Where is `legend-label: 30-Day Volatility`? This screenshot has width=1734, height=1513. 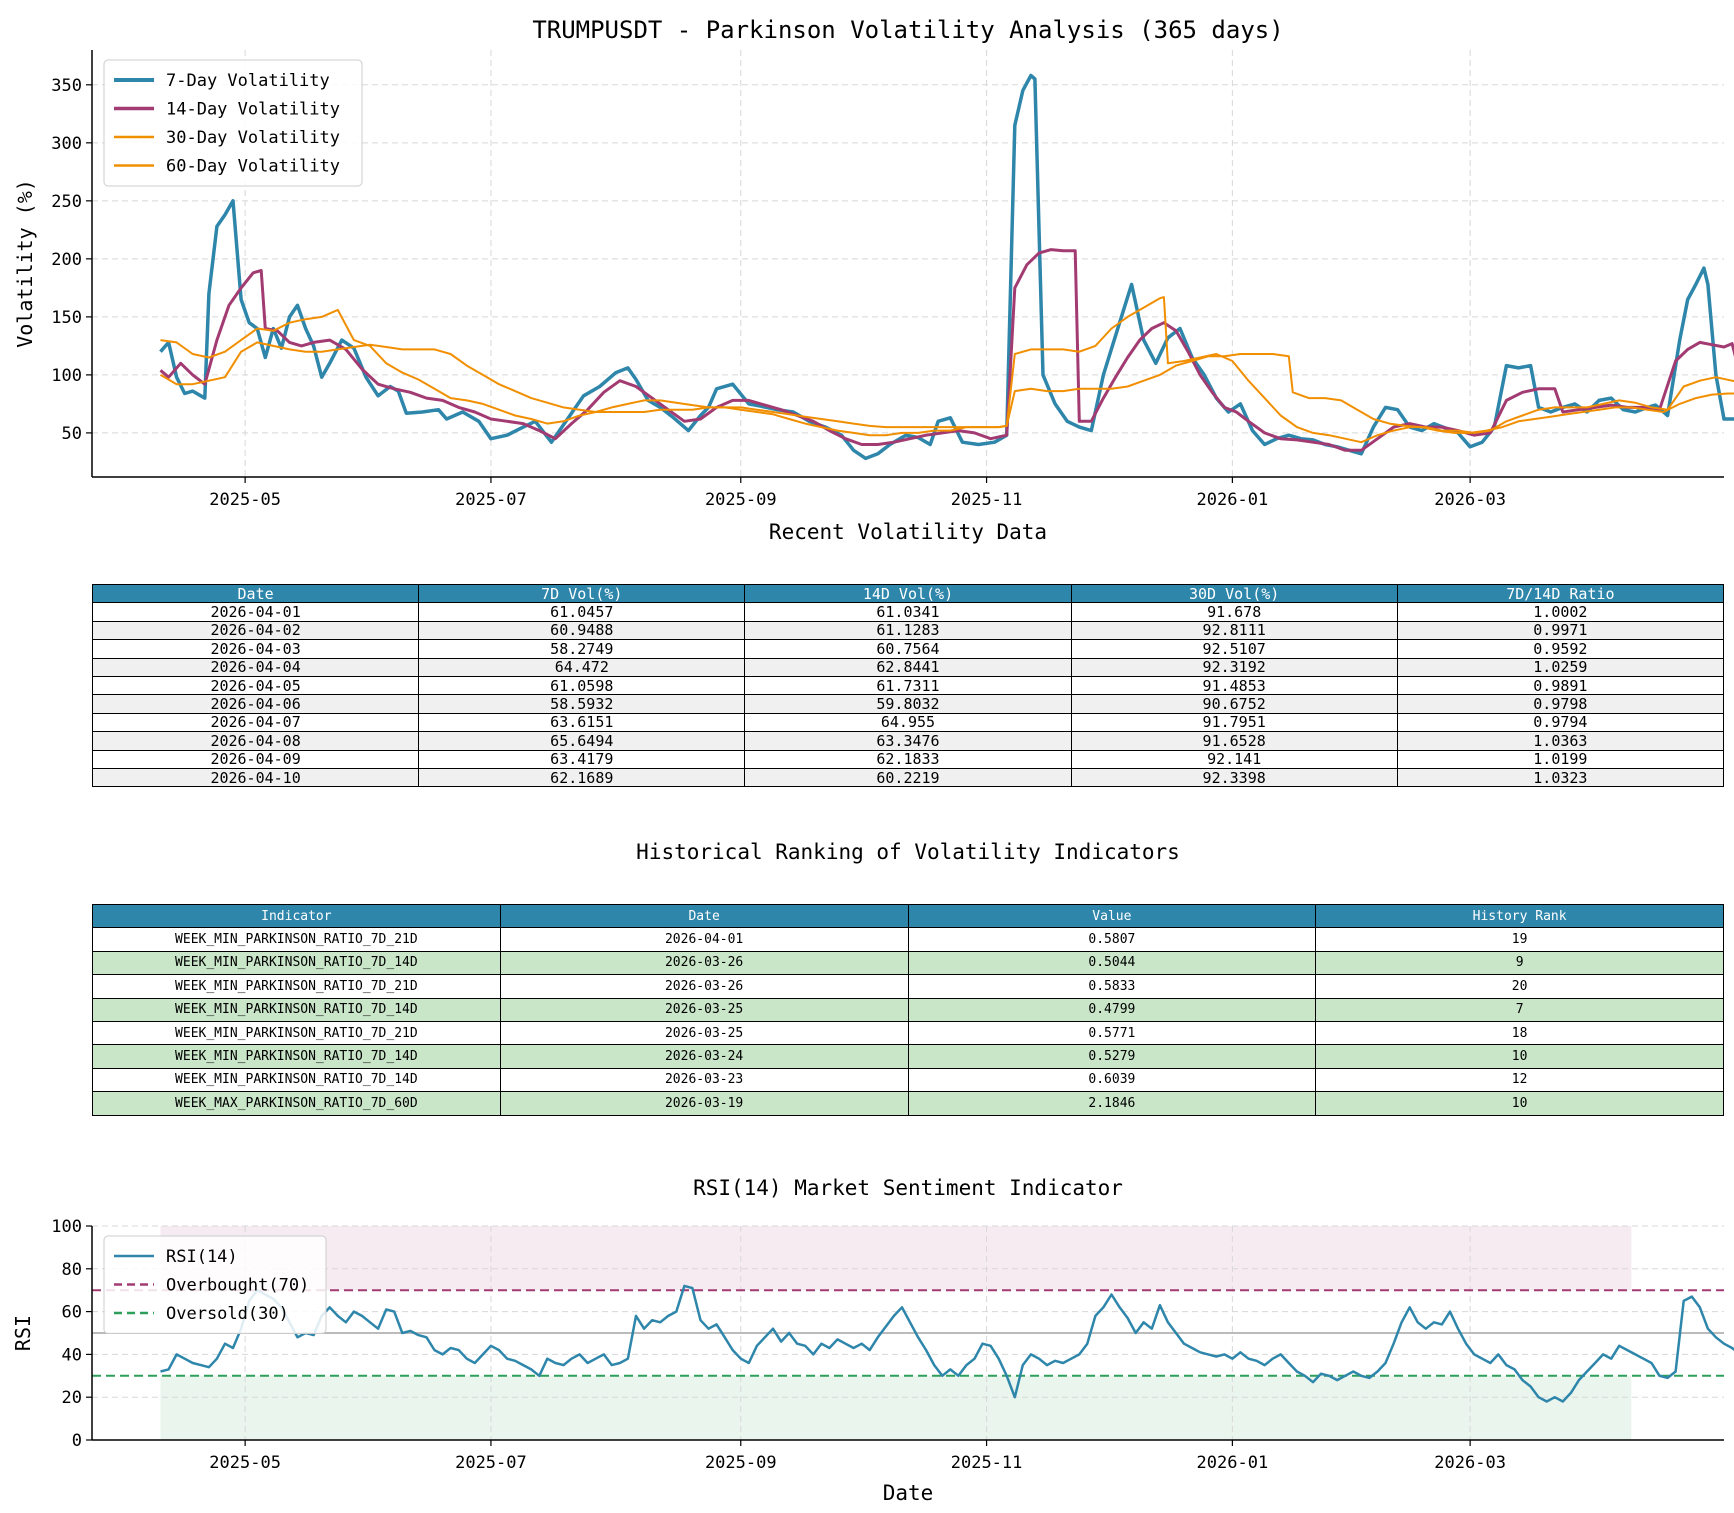 legend-label: 30-Day Volatility is located at coordinates (253, 138).